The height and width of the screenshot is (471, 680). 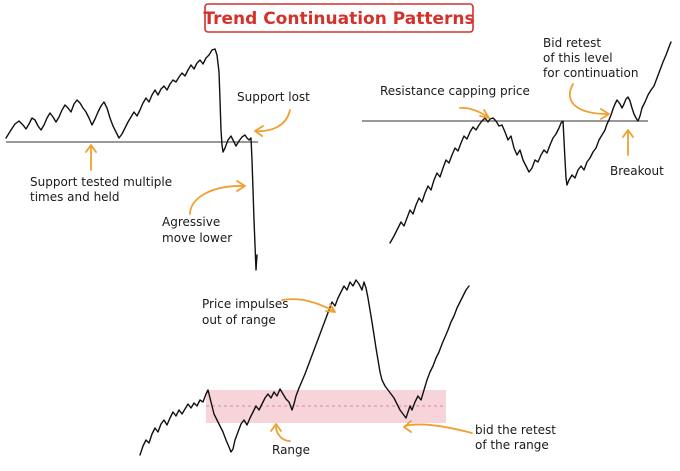 I want to click on label-impulses-2: out of range, so click(x=239, y=320).